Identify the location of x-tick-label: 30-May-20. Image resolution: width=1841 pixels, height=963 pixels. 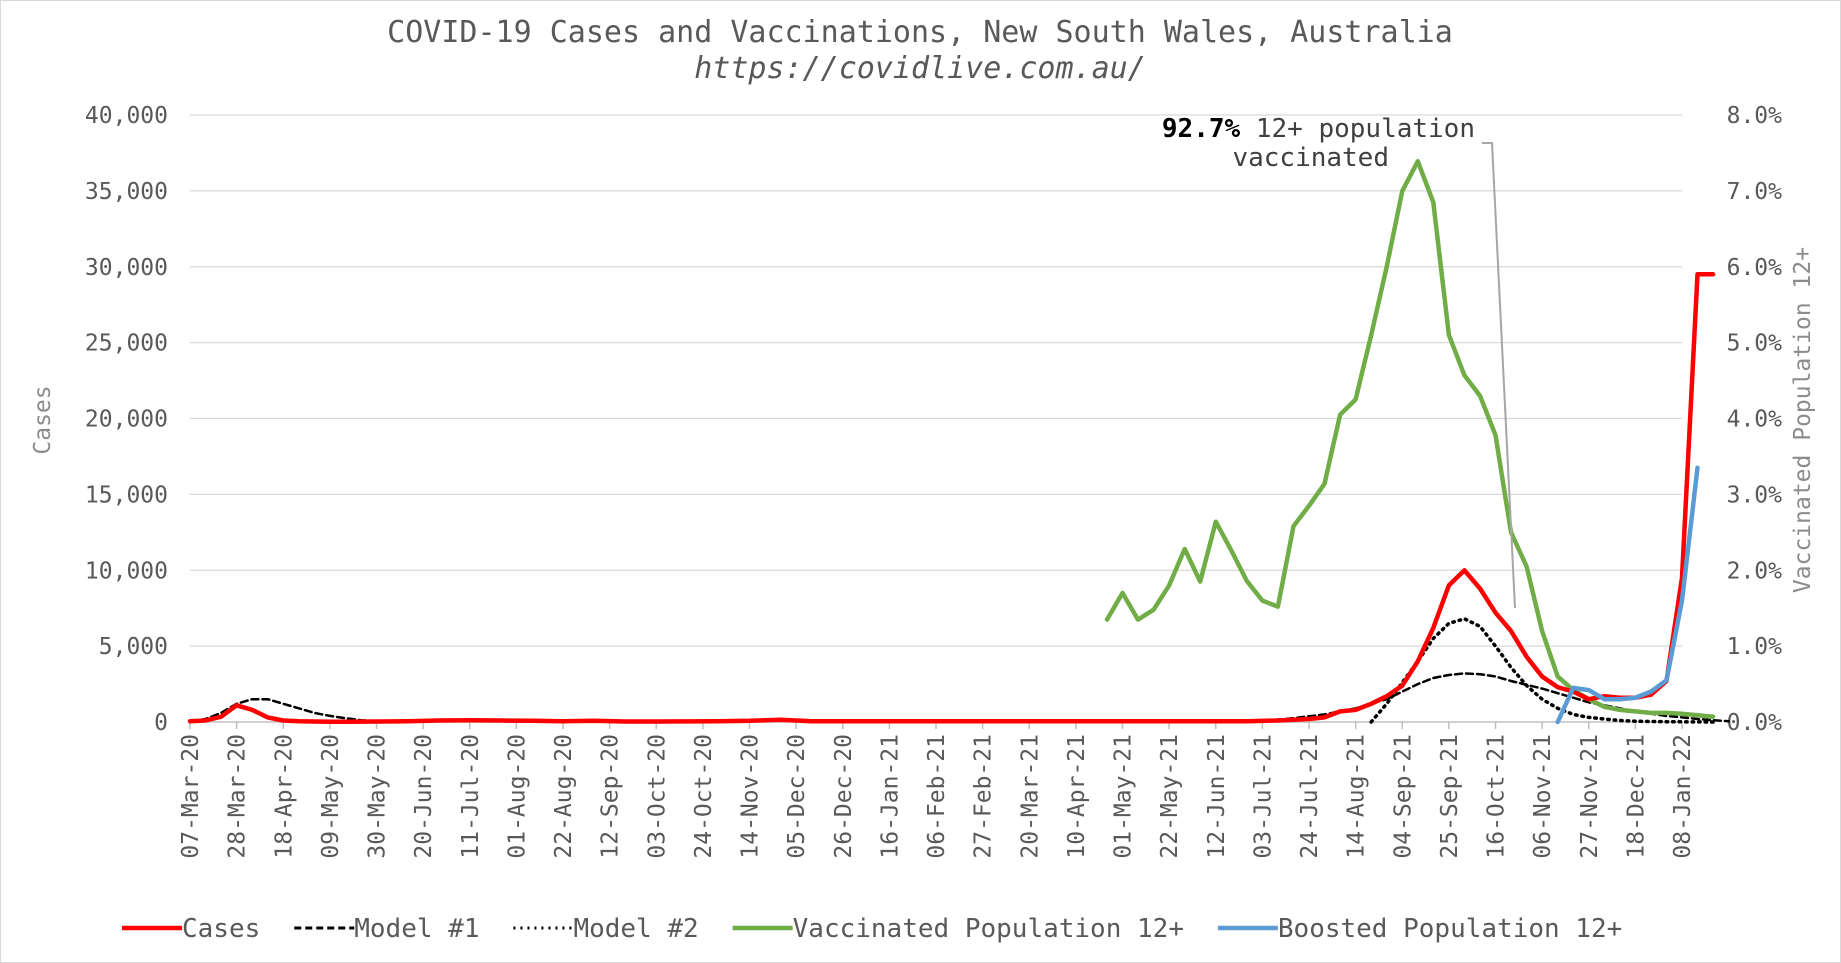
(378, 796).